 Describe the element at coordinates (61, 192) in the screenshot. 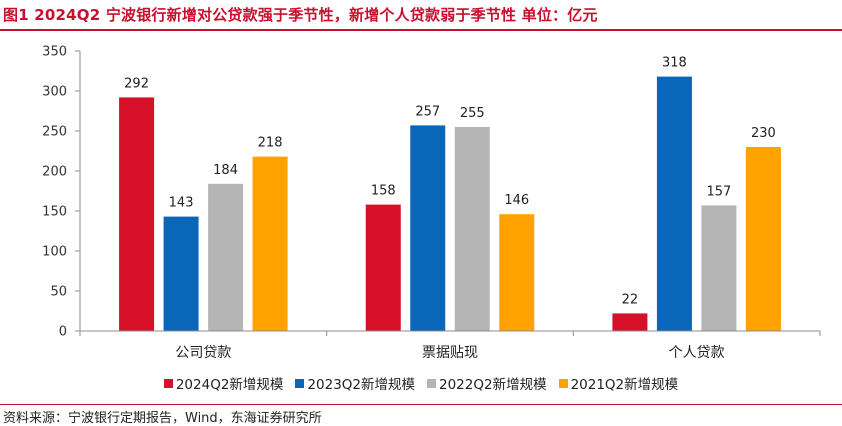

I see `y-axis: 0 50 100 150 200 250 300 350` at that location.